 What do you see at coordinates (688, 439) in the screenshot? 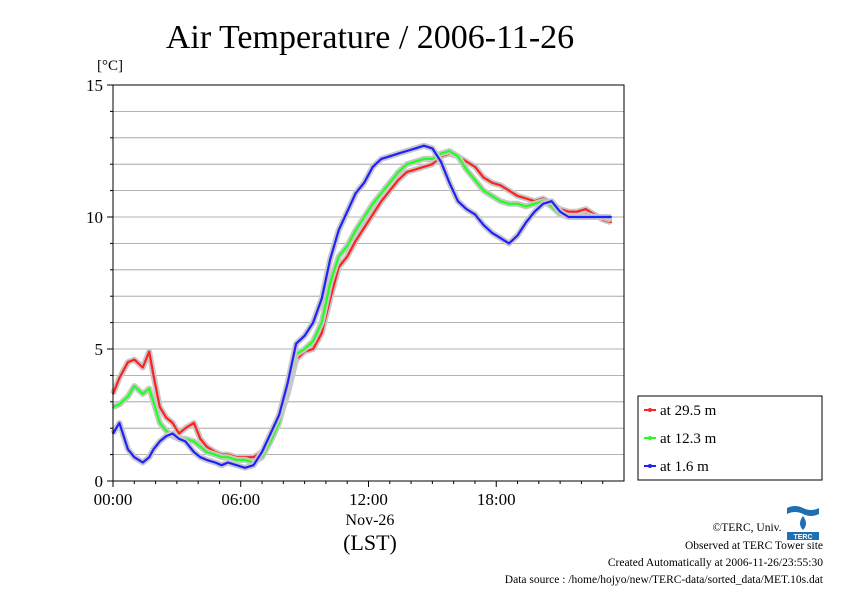
I see `legend-label: at 12.3 m` at bounding box center [688, 439].